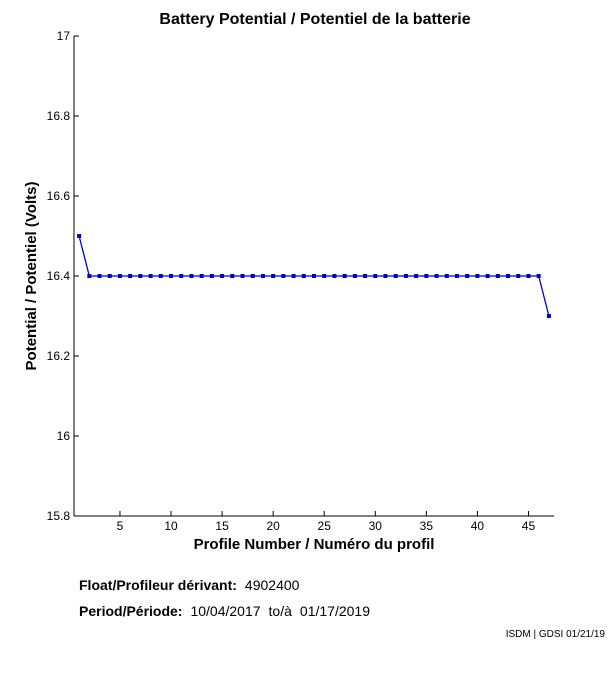  Describe the element at coordinates (325, 526) in the screenshot. I see `x-tick-label: 25` at that location.